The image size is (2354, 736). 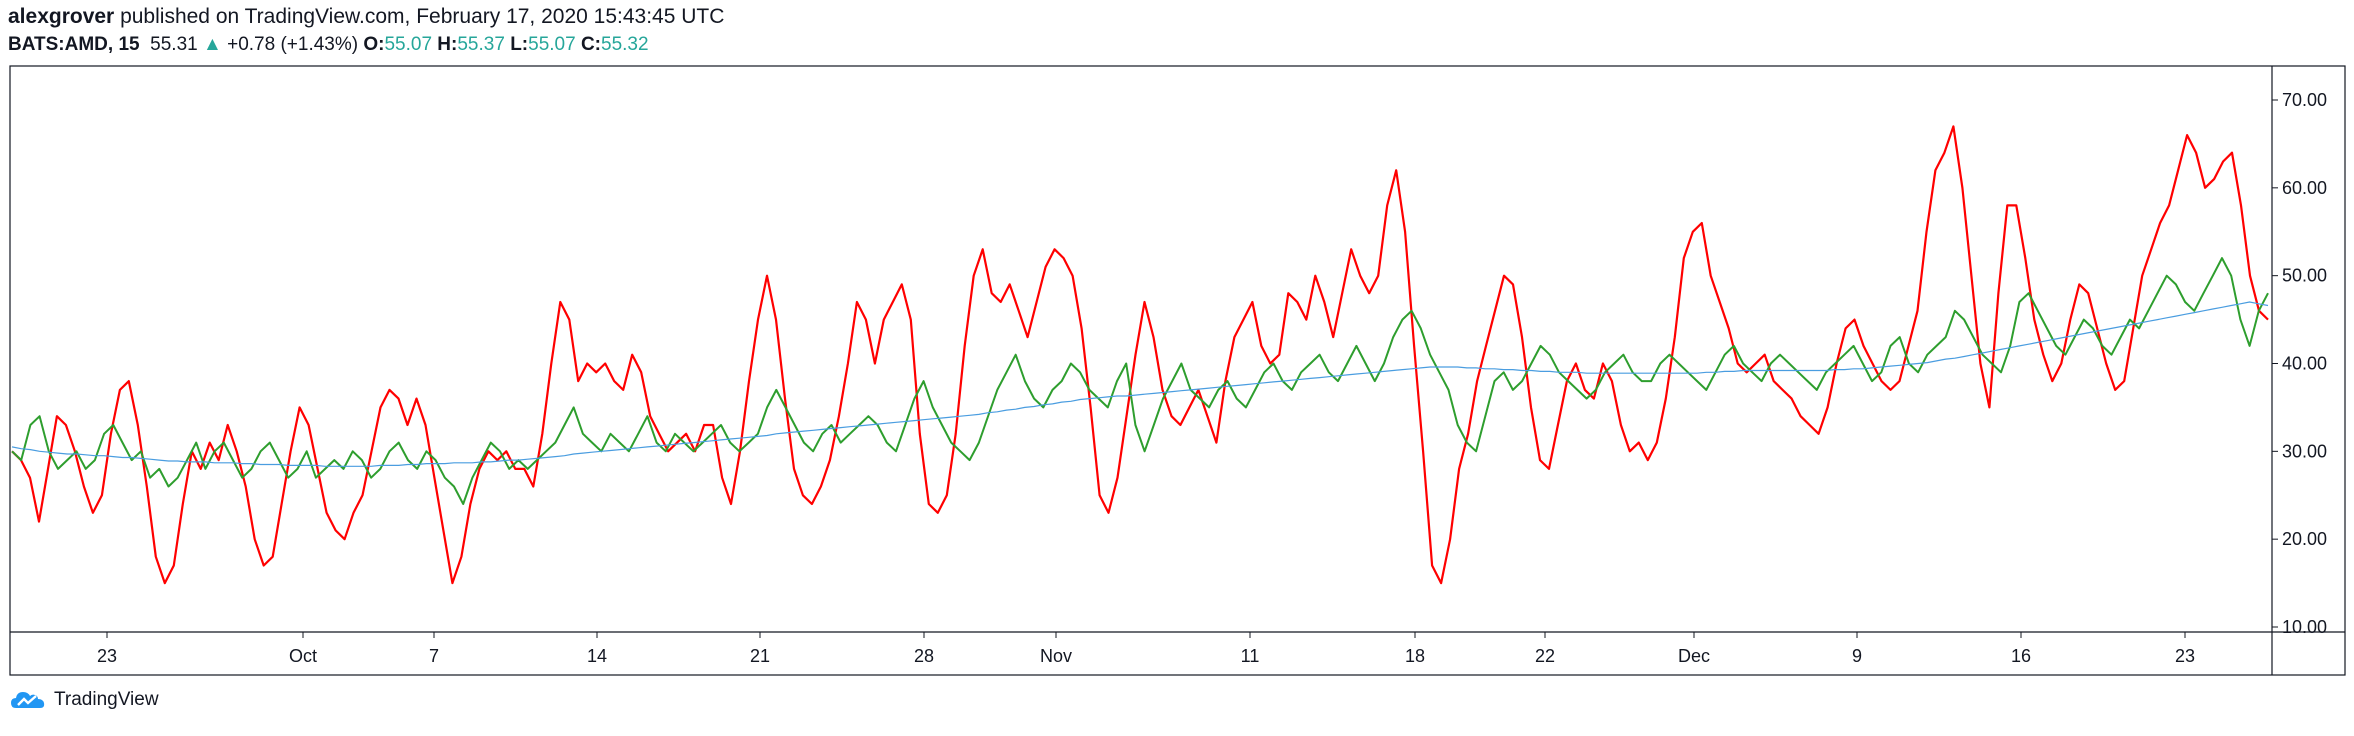 What do you see at coordinates (2304, 188) in the screenshot?
I see `y-tick-label: 60.00` at bounding box center [2304, 188].